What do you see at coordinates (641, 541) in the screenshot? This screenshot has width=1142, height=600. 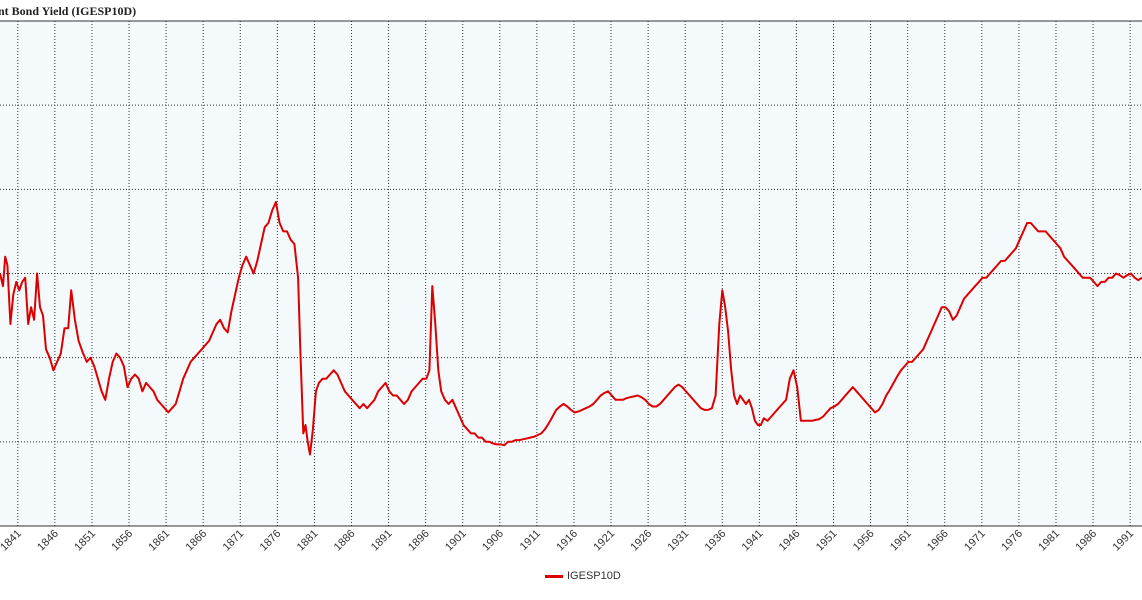 I see `x-tick-label: 1926` at bounding box center [641, 541].